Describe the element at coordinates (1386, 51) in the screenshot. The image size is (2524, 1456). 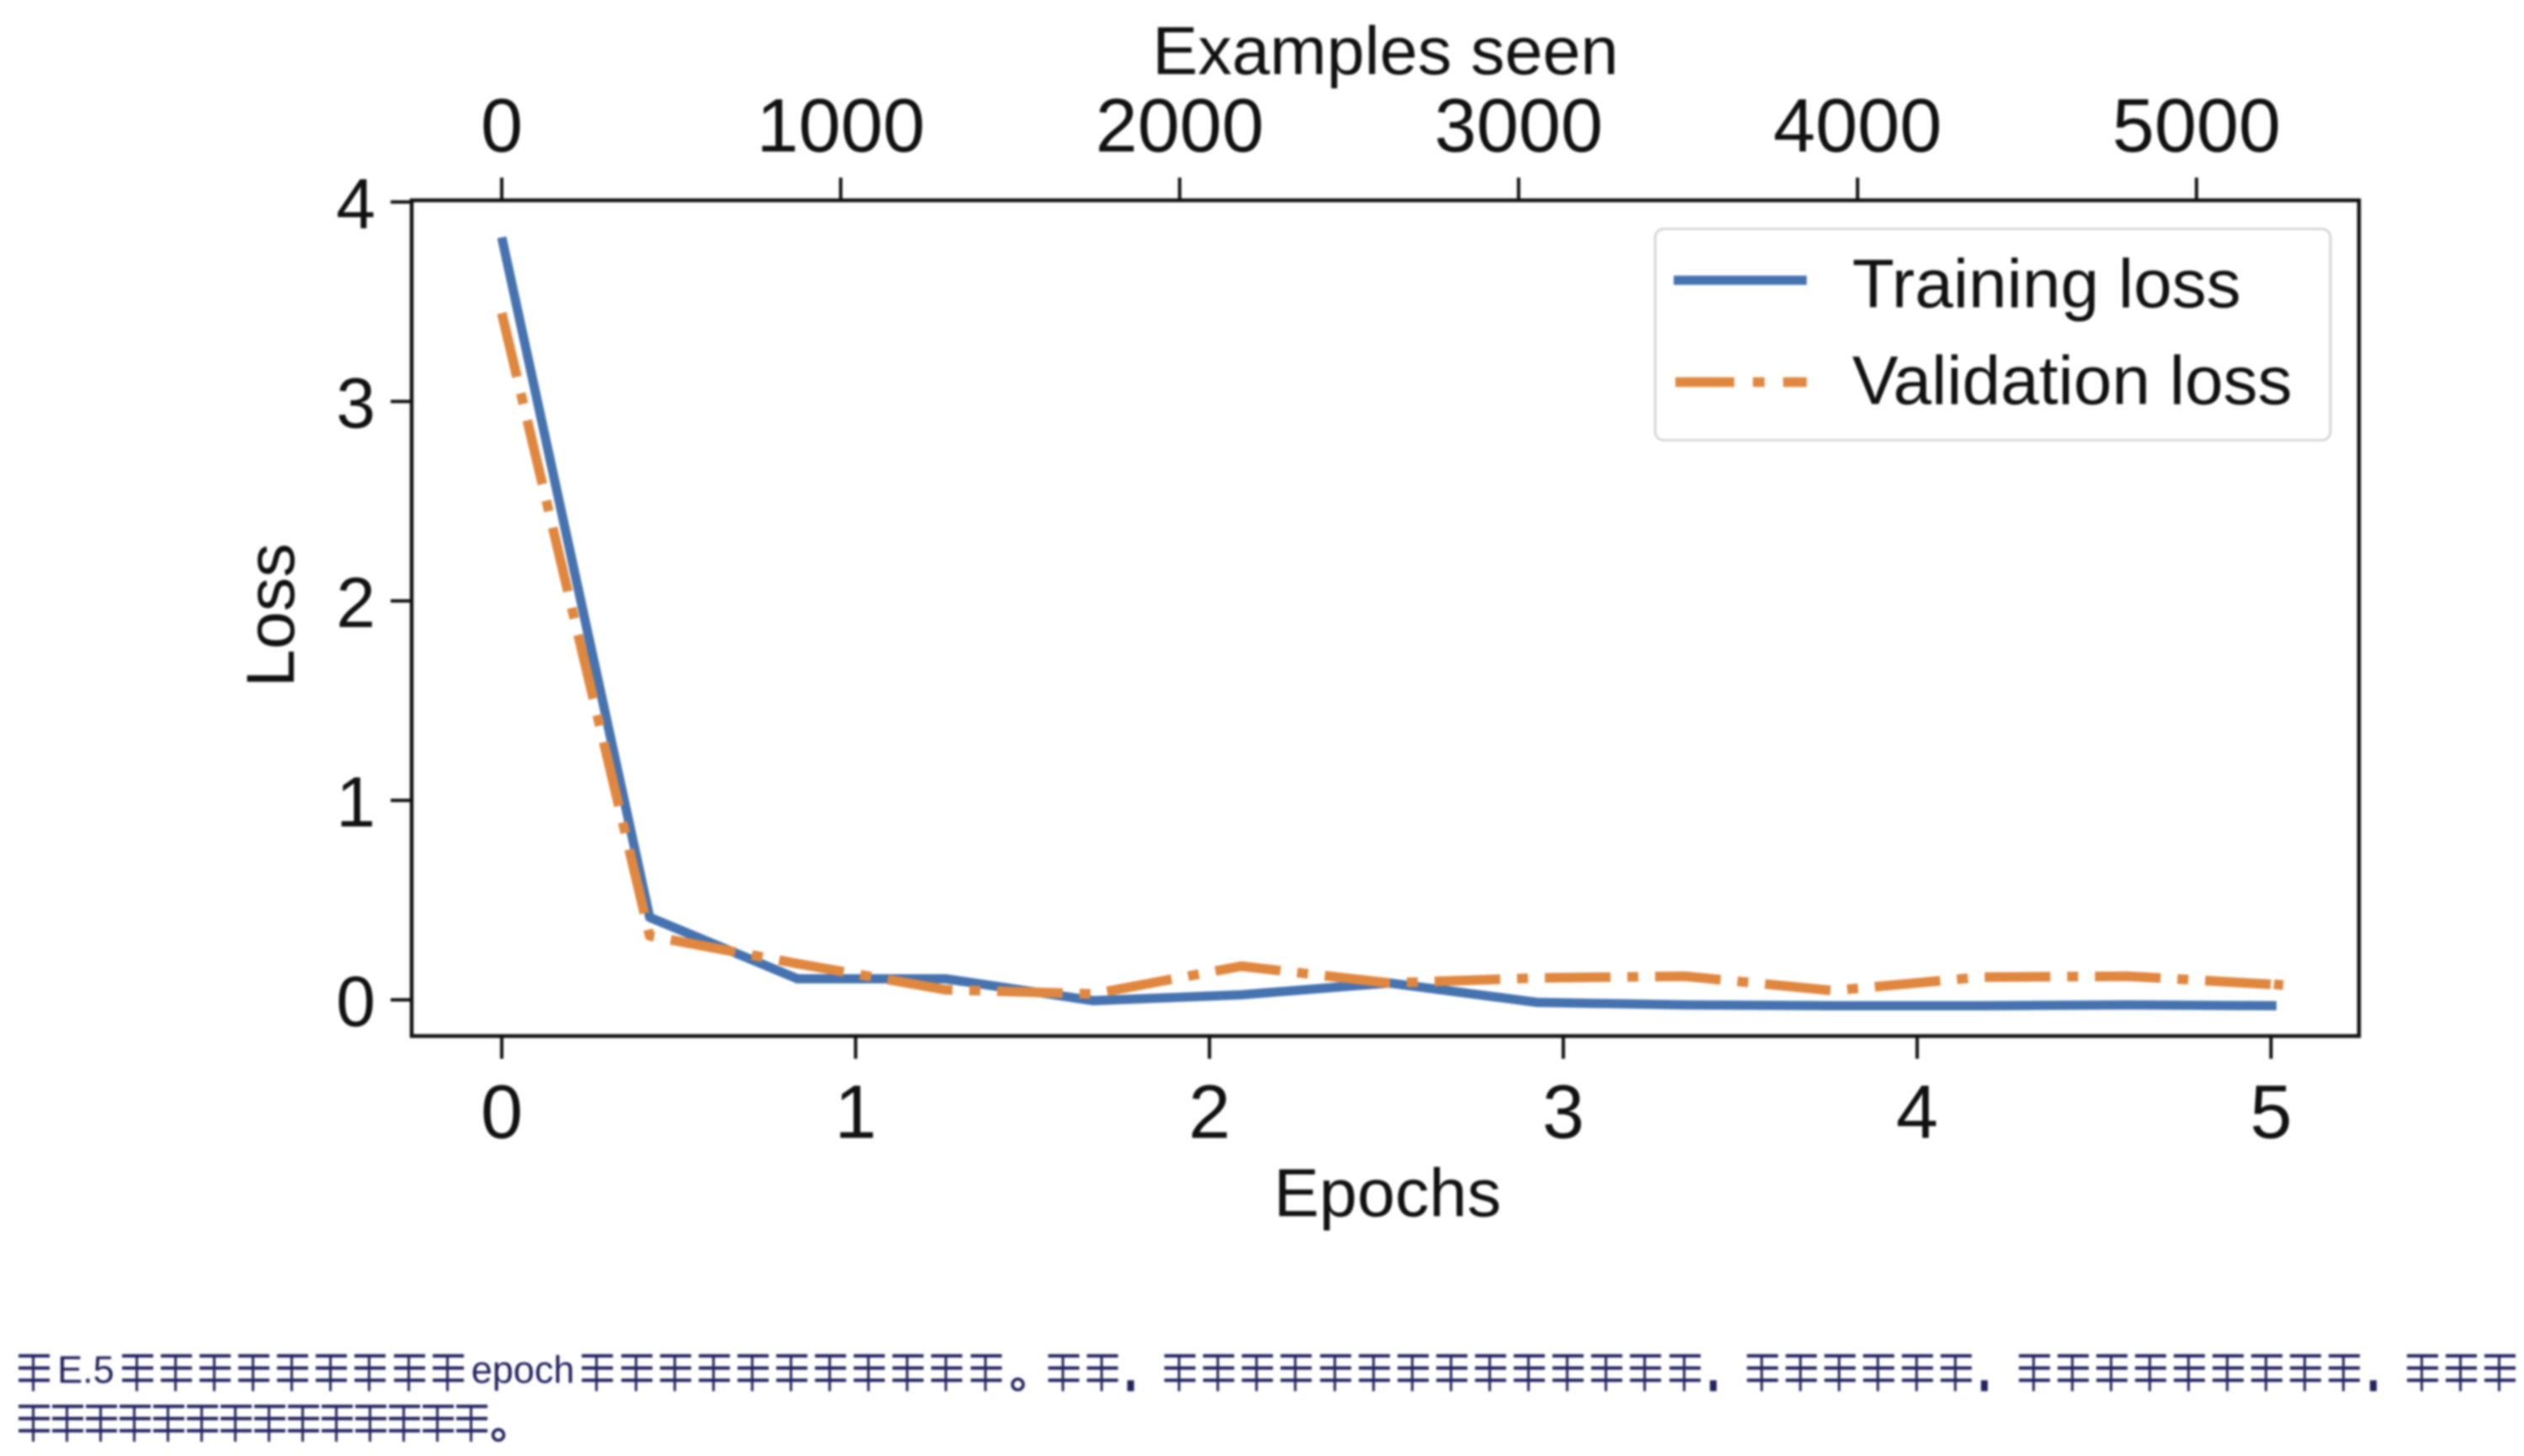
I see `svg-text: Examples seen` at that location.